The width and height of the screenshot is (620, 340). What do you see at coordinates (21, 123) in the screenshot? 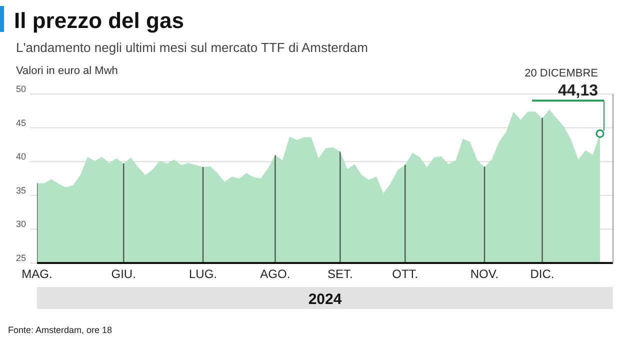
I see `y-tick-label: 45` at bounding box center [21, 123].